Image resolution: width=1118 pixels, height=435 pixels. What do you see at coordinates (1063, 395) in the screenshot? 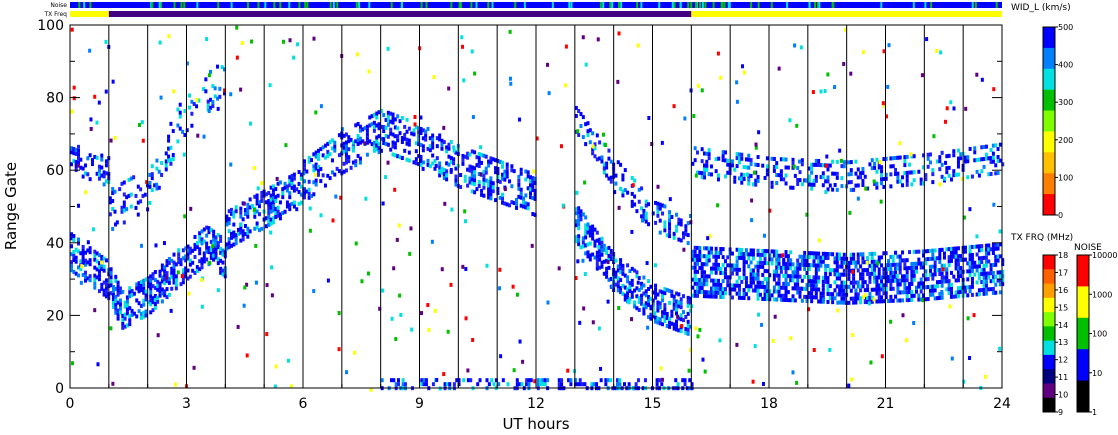
I see `colorbar-tick-label: 10` at bounding box center [1063, 395].